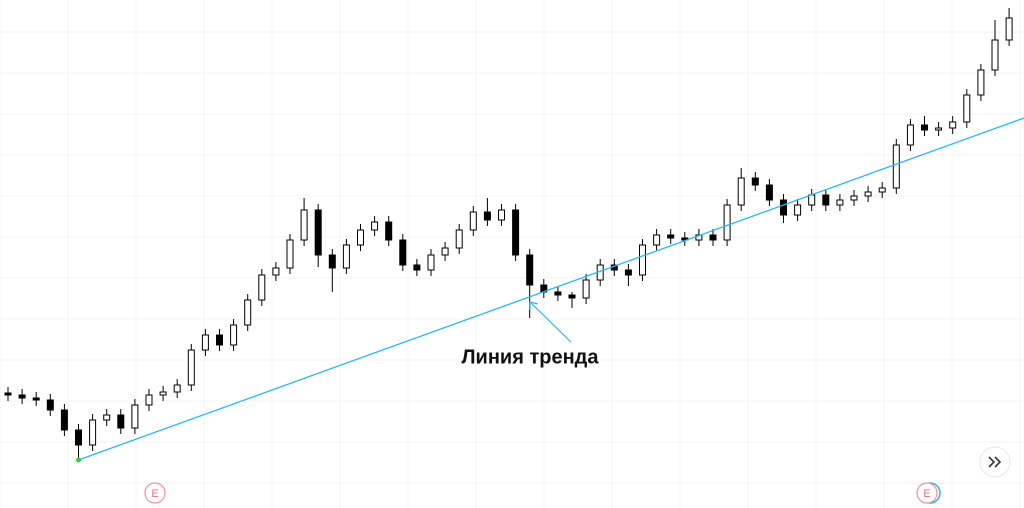 The height and width of the screenshot is (508, 1024). I want to click on scroll-button, so click(995, 462).